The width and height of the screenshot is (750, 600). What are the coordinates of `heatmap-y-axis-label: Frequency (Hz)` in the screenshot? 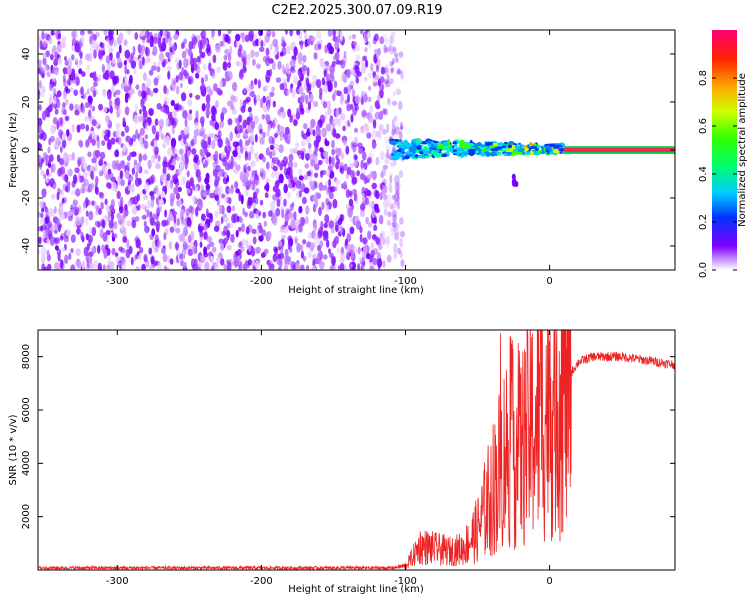 It's located at (13, 150).